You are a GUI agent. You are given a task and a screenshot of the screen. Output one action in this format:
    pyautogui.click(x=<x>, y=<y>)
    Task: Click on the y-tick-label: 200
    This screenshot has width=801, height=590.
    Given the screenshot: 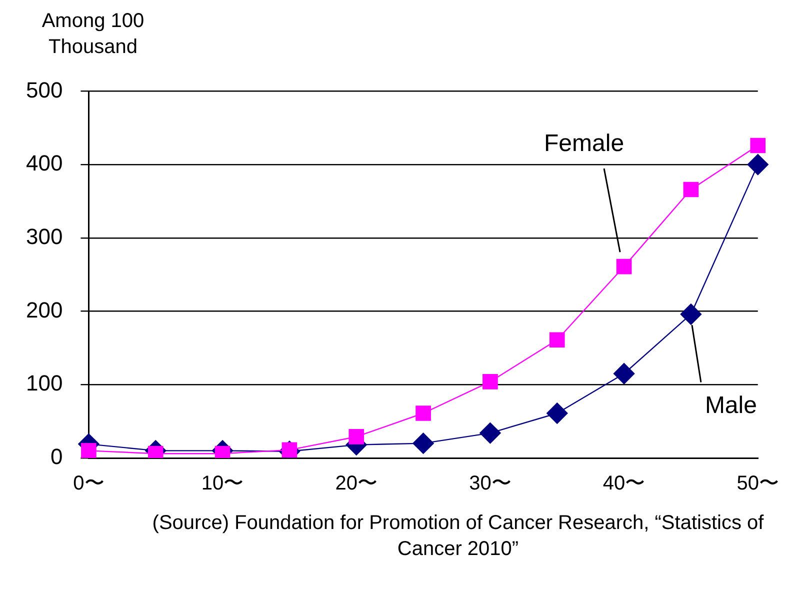 What is the action you would take?
    pyautogui.click(x=44, y=309)
    